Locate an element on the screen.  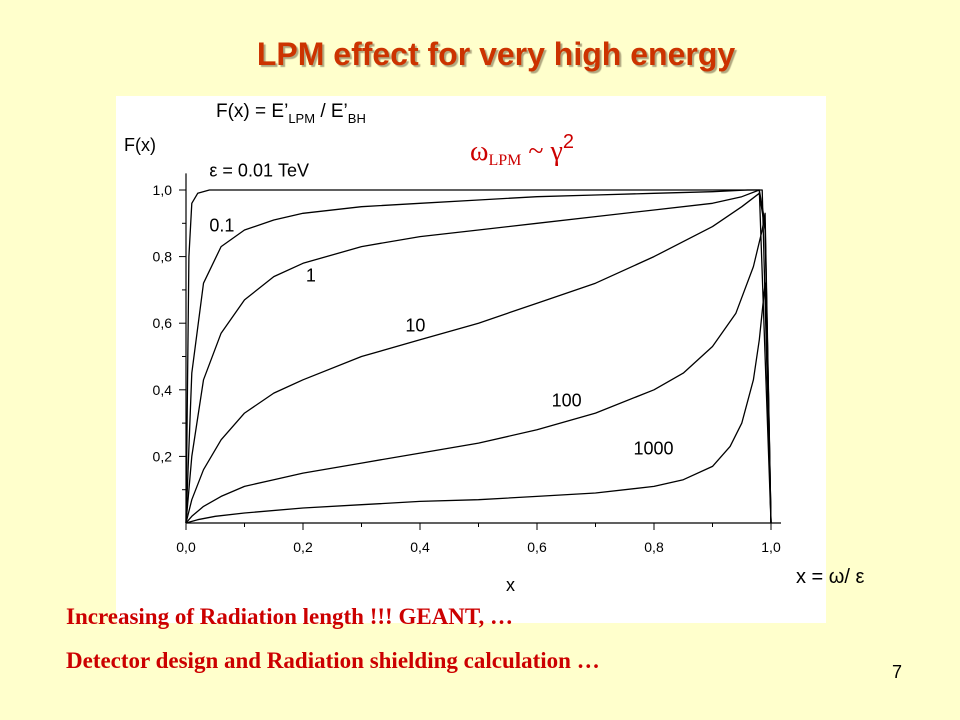
formula-mid: / E’ is located at coordinates (331, 111).